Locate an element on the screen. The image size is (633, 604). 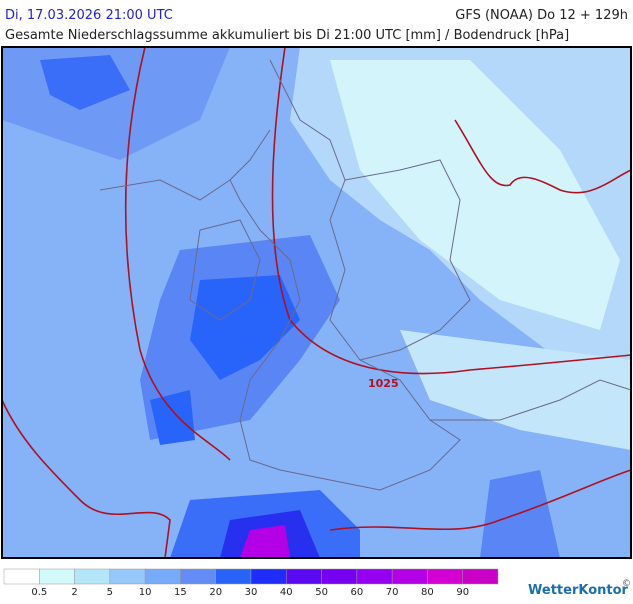
legend-label: 5 is located at coordinates (110, 592).